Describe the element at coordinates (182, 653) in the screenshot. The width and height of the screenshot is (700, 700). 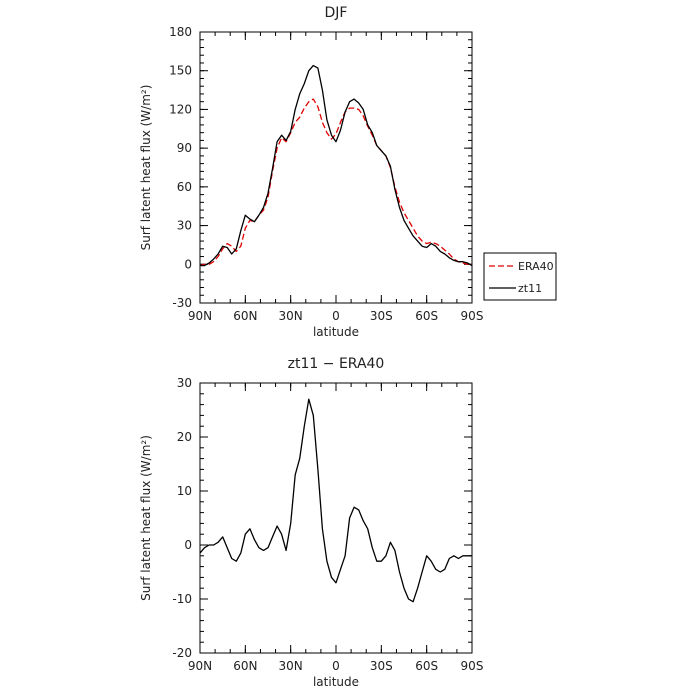
I see `y-tick-label: -20` at that location.